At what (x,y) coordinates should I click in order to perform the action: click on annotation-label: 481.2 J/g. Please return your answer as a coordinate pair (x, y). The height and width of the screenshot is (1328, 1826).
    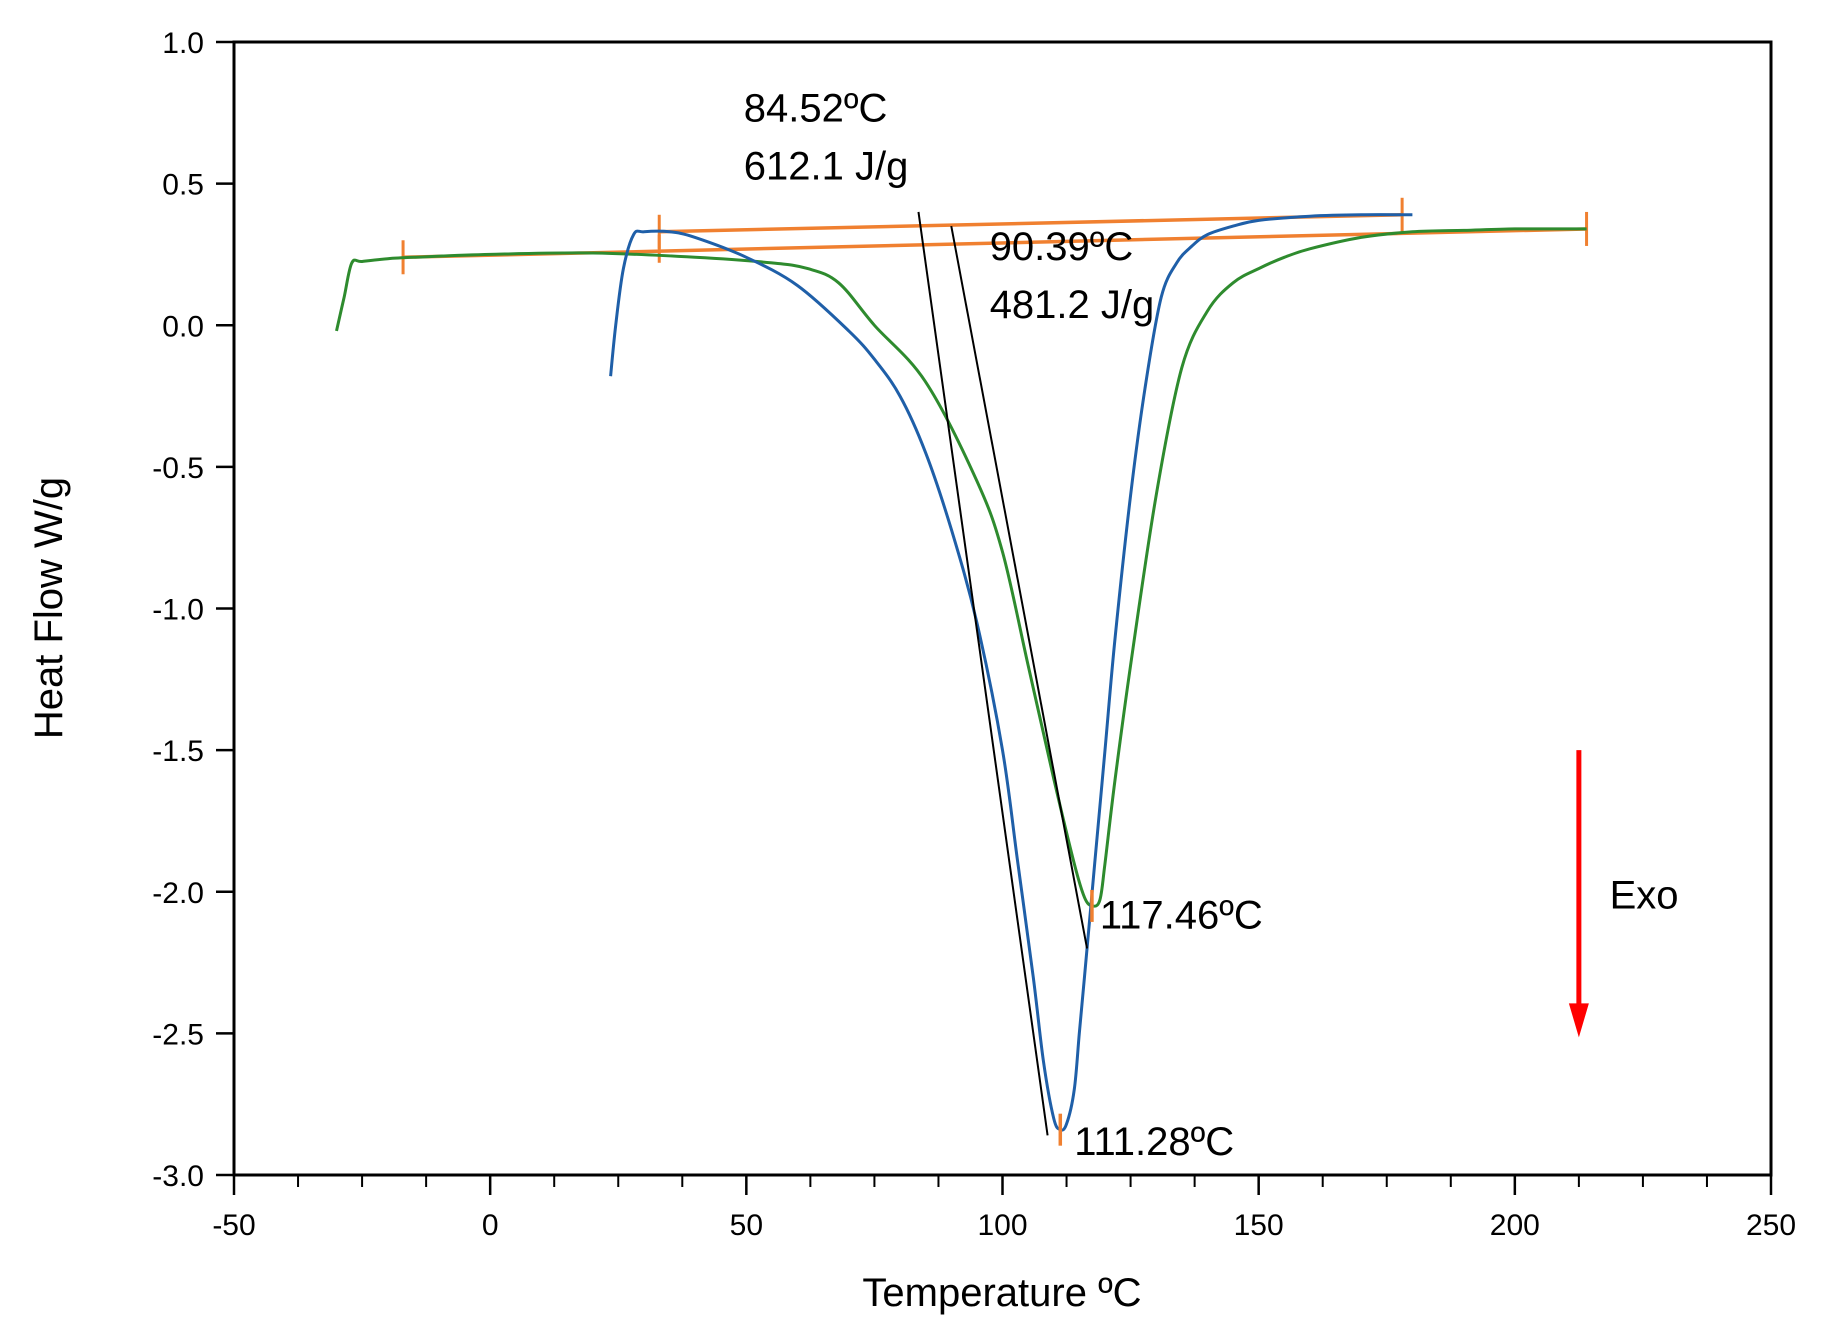
    Looking at the image, I should click on (1072, 305).